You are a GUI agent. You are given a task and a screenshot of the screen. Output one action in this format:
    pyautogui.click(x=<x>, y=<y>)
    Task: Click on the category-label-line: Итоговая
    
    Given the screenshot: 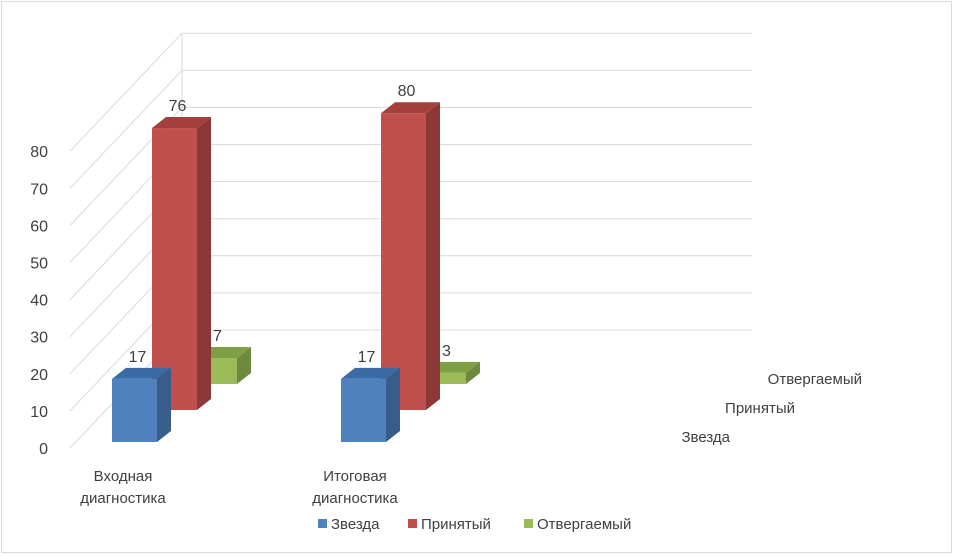 What is the action you would take?
    pyautogui.click(x=355, y=476)
    